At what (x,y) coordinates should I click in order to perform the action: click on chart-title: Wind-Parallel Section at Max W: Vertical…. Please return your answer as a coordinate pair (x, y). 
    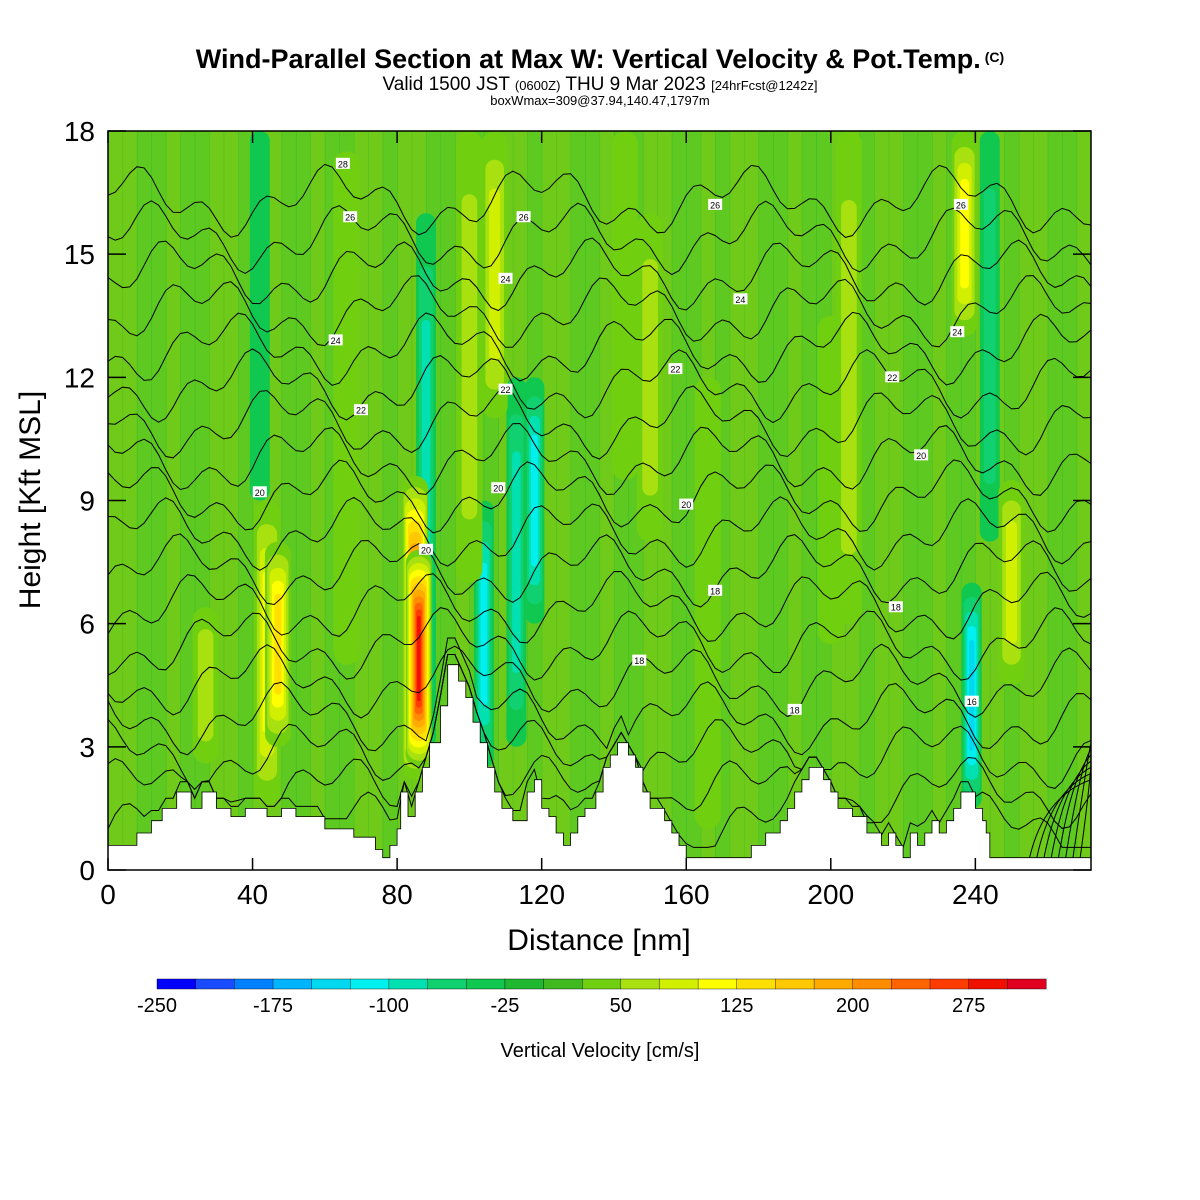
    Looking at the image, I should click on (600, 59).